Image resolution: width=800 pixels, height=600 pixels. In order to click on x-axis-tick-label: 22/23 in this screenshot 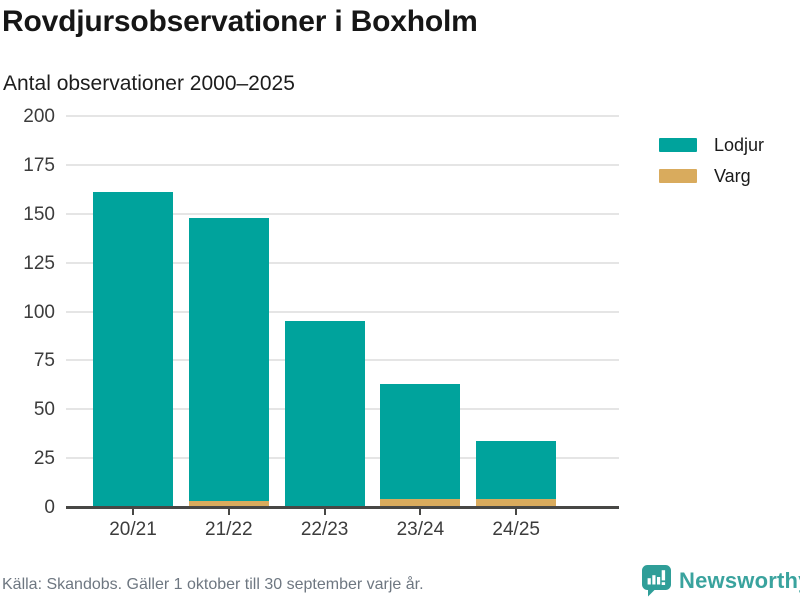, I will do `click(324, 529)`.